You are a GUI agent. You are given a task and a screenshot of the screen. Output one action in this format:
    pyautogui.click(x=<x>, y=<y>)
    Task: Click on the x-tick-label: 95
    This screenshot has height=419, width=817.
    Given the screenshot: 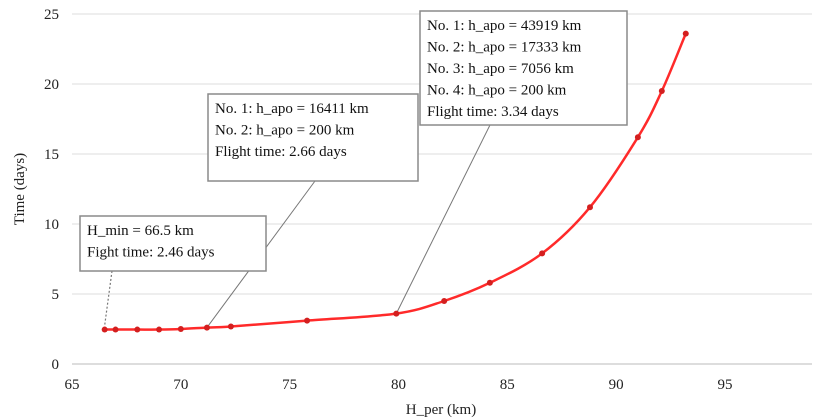 What is the action you would take?
    pyautogui.click(x=724, y=385)
    